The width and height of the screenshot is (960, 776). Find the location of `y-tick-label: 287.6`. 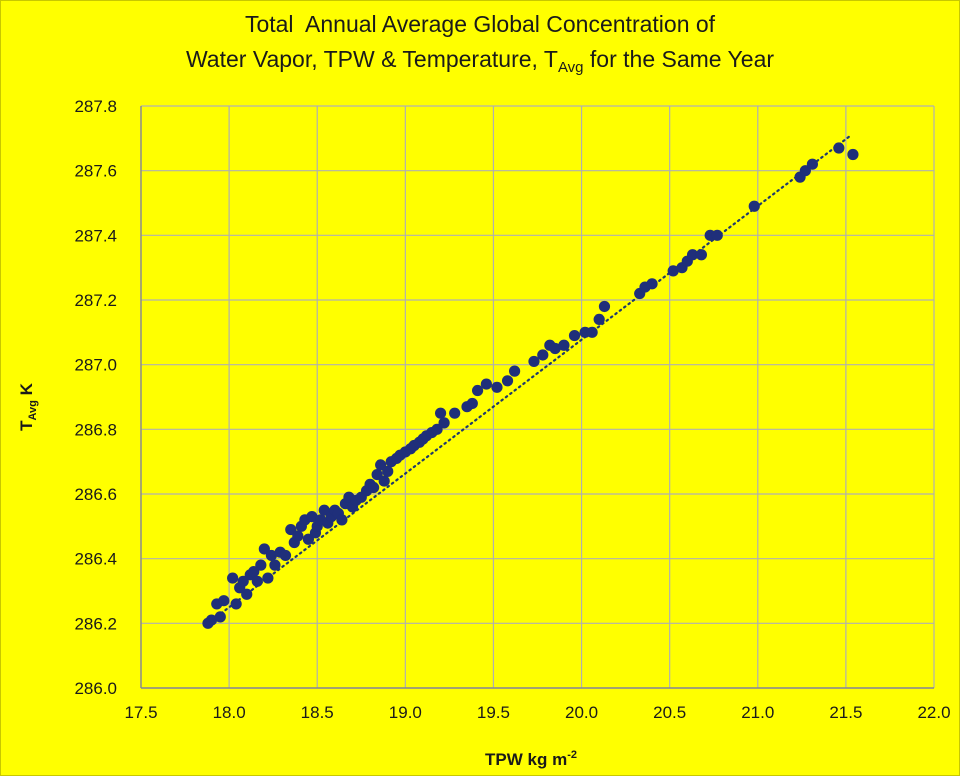

y-tick-label: 287.6 is located at coordinates (95, 171).